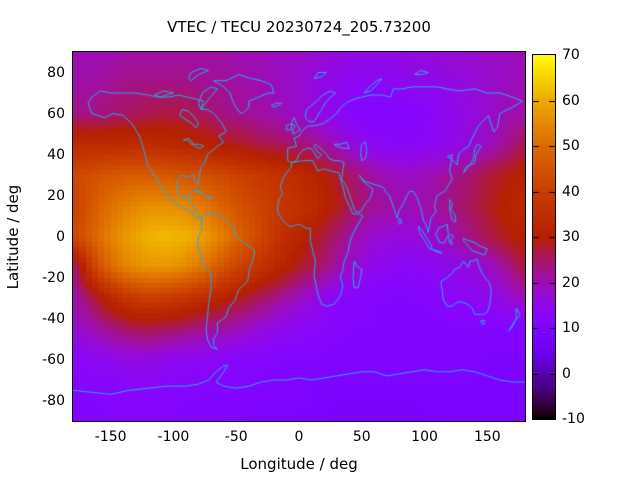 This screenshot has height=480, width=640. What do you see at coordinates (571, 100) in the screenshot?
I see `colorbar-tick-label: 60` at bounding box center [571, 100].